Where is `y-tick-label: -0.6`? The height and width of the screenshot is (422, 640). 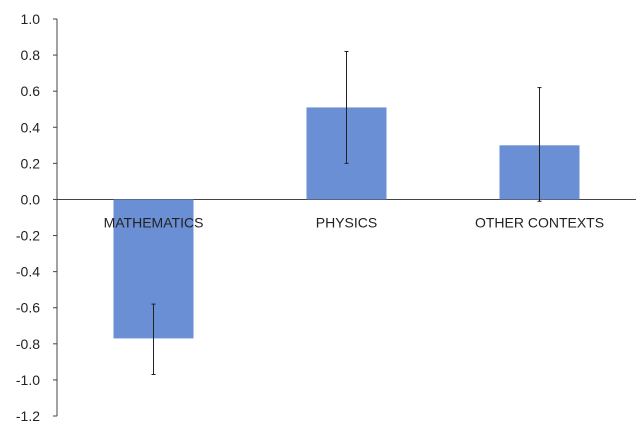 y-tick-label: -0.6 is located at coordinates (28, 308).